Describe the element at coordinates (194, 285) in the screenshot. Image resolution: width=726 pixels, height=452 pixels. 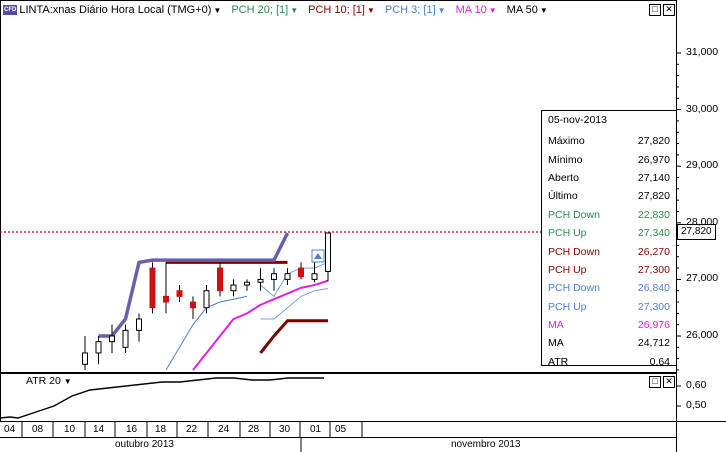
I see `pch20-up-line` at that location.